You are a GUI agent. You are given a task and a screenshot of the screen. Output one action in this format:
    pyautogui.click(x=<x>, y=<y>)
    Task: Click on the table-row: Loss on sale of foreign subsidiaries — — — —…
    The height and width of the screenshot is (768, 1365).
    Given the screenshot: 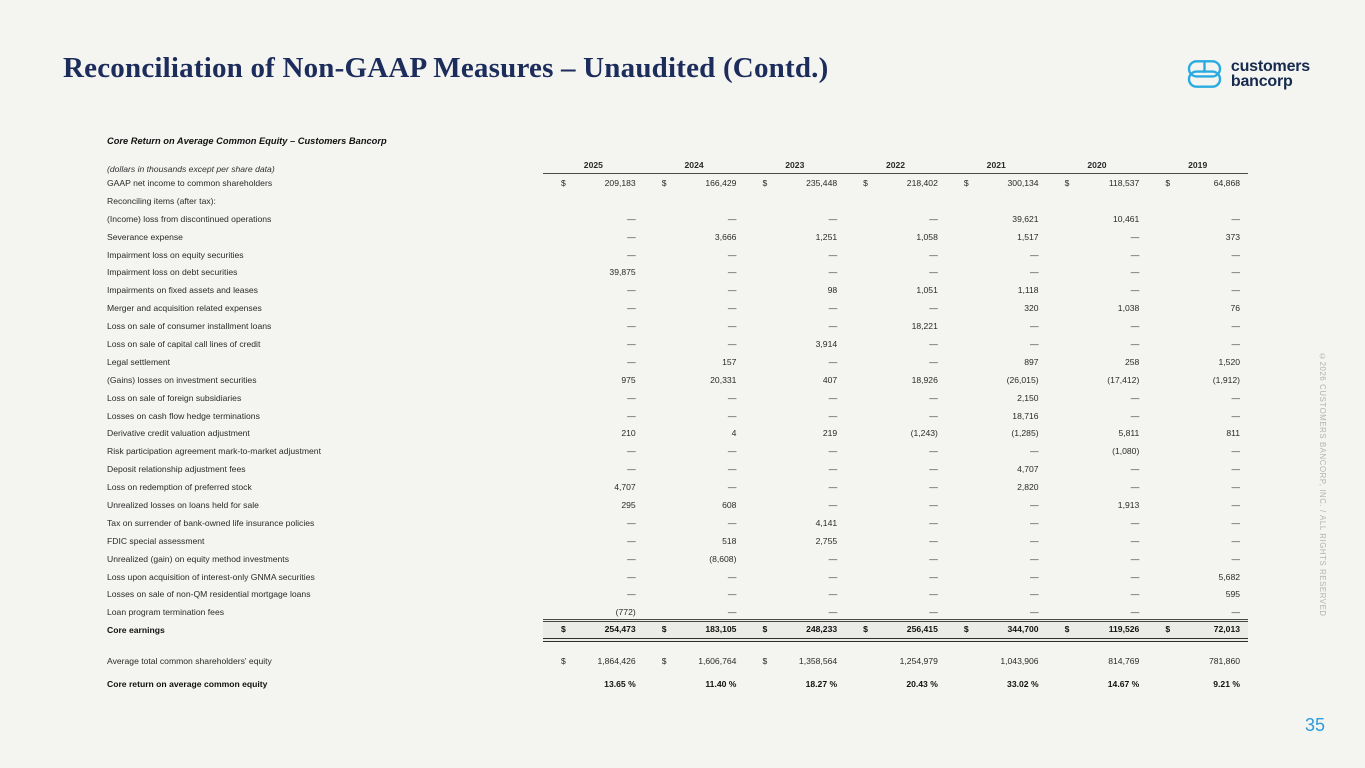 What is the action you would take?
    pyautogui.click(x=677, y=398)
    